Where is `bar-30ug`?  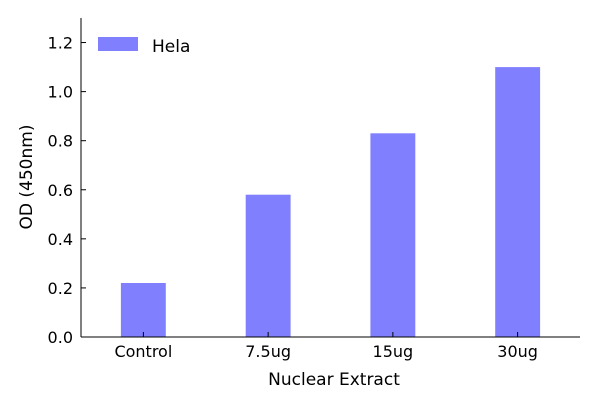
bar-30ug is located at coordinates (518, 202).